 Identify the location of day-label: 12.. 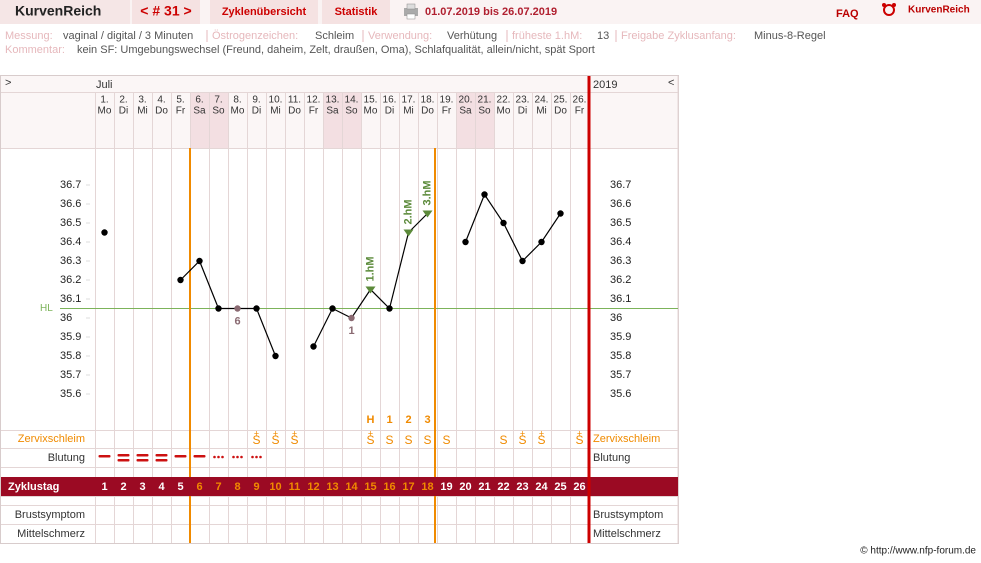
(314, 100).